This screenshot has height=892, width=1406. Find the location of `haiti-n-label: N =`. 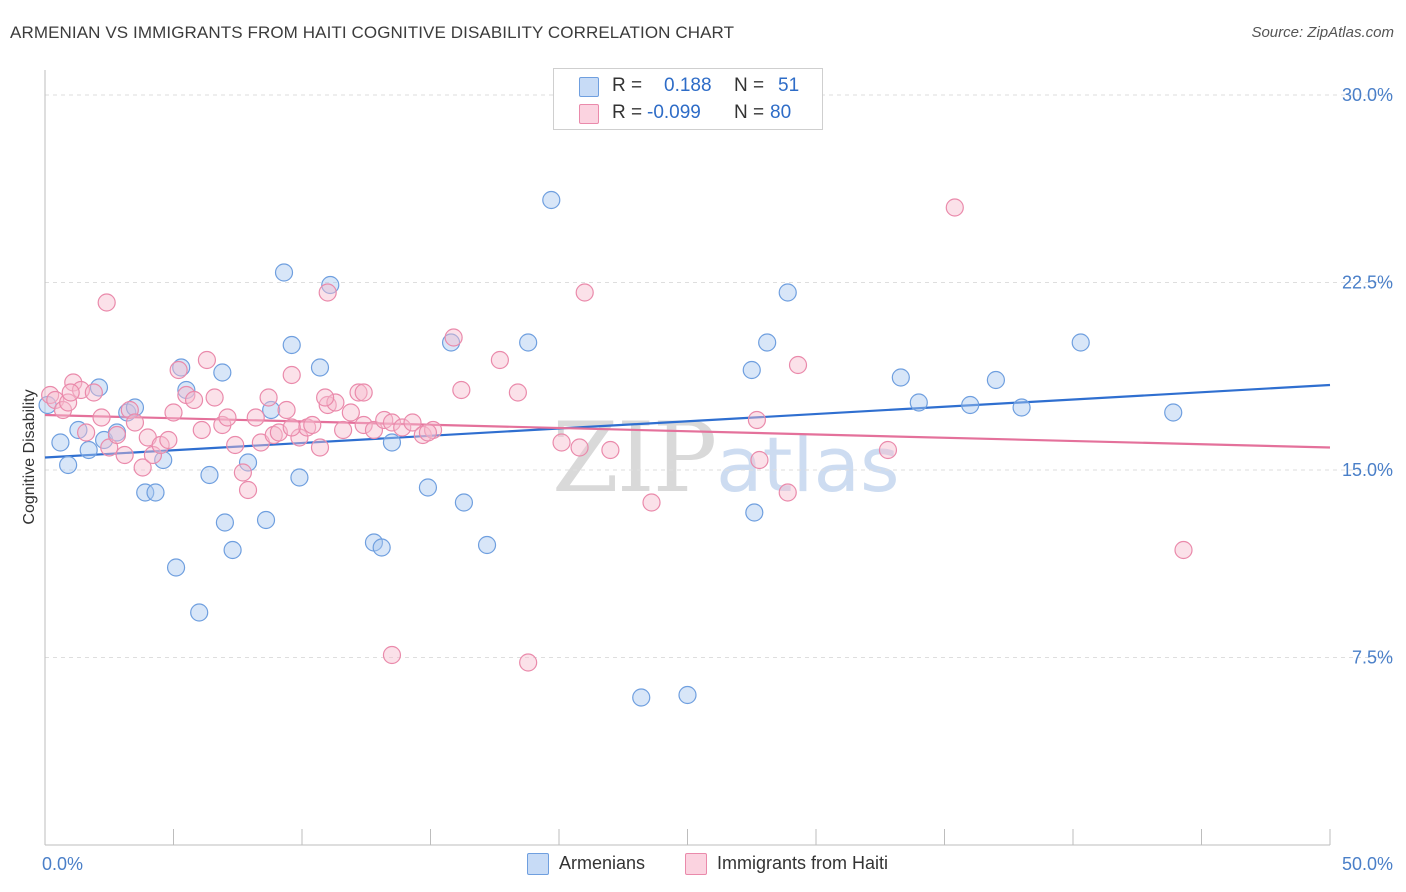

haiti-n-label: N = is located at coordinates (749, 112).